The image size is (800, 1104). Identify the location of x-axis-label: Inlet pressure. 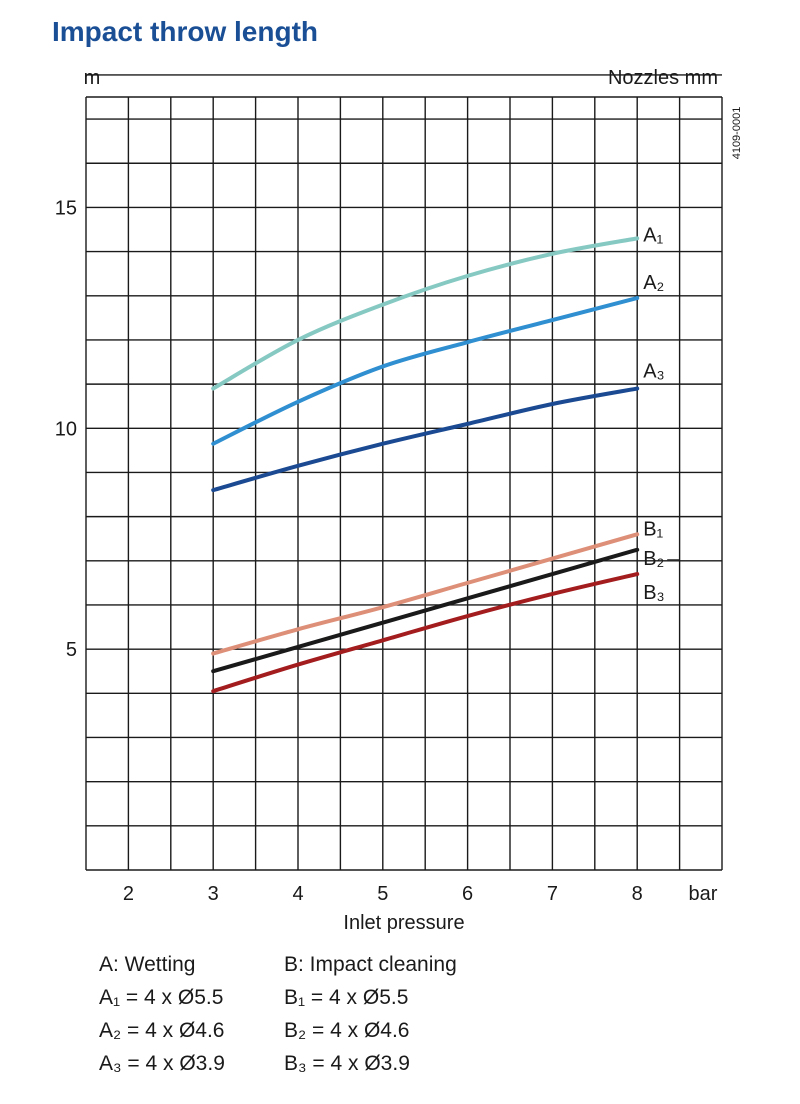
(403, 923).